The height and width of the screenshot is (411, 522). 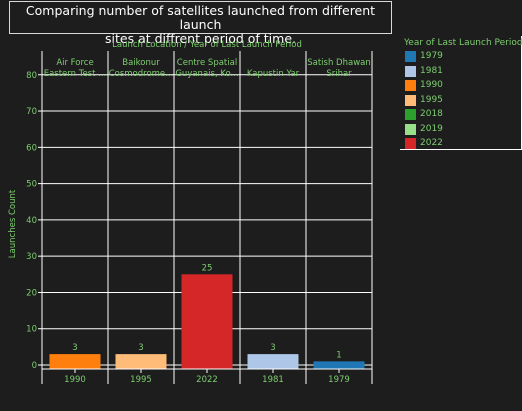 What do you see at coordinates (141, 380) in the screenshot?
I see `x-tick-label: 1995` at bounding box center [141, 380].